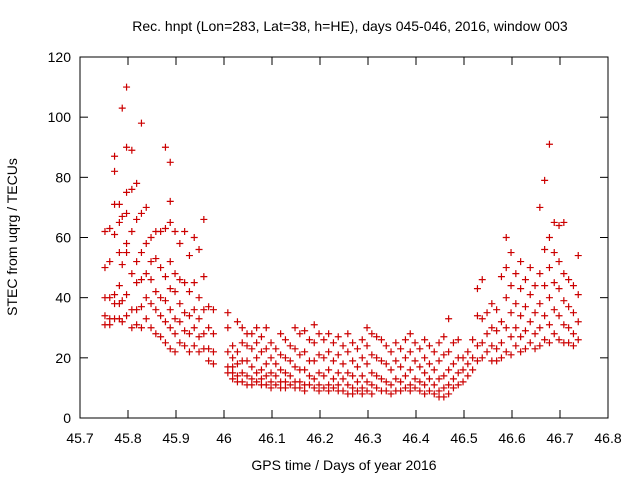 This screenshot has height=480, width=640. Describe the element at coordinates (175, 438) in the screenshot. I see `x-tick-label: 45.9` at that location.